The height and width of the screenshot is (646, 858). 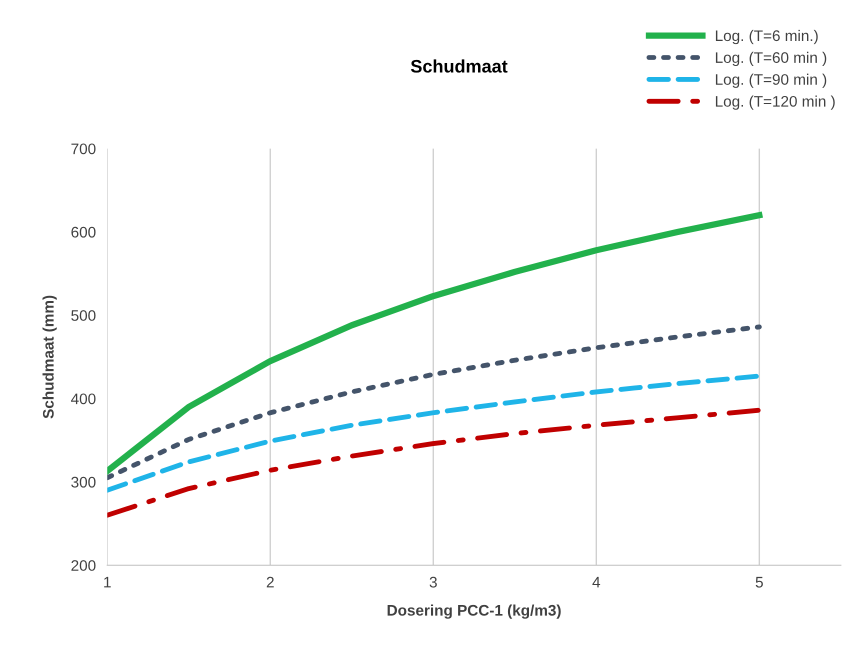 What do you see at coordinates (49, 357) in the screenshot?
I see `y-axis-title: Schudmaat (mm)` at bounding box center [49, 357].